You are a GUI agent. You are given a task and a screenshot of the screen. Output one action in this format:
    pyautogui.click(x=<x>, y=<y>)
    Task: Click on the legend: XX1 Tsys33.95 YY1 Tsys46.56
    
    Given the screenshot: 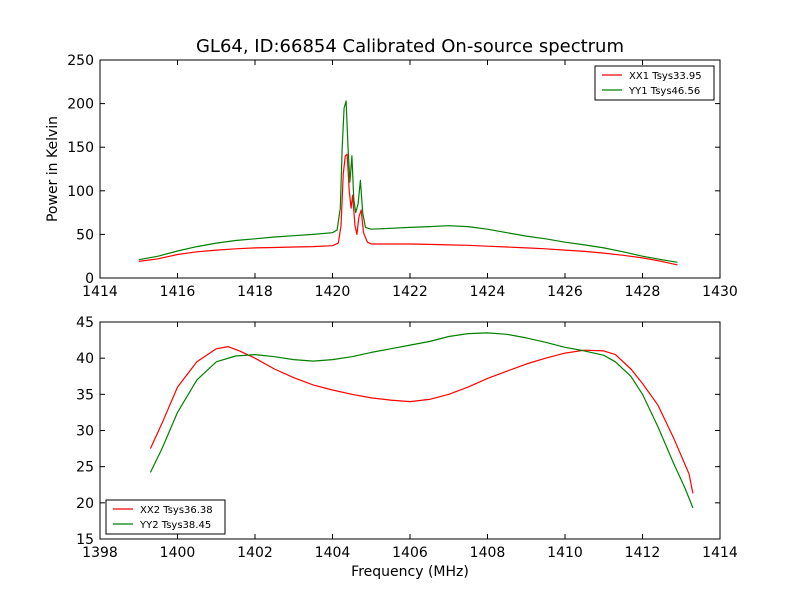 What is the action you would take?
    pyautogui.click(x=654, y=83)
    